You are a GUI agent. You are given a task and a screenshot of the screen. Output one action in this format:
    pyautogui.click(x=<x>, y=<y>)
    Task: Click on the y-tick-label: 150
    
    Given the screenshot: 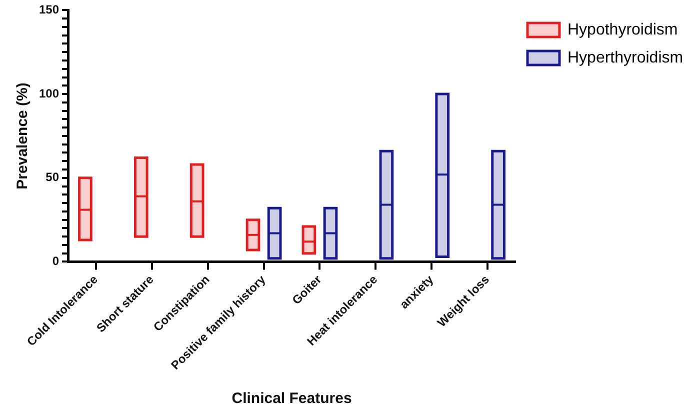 What is the action you would take?
    pyautogui.click(x=49, y=9)
    